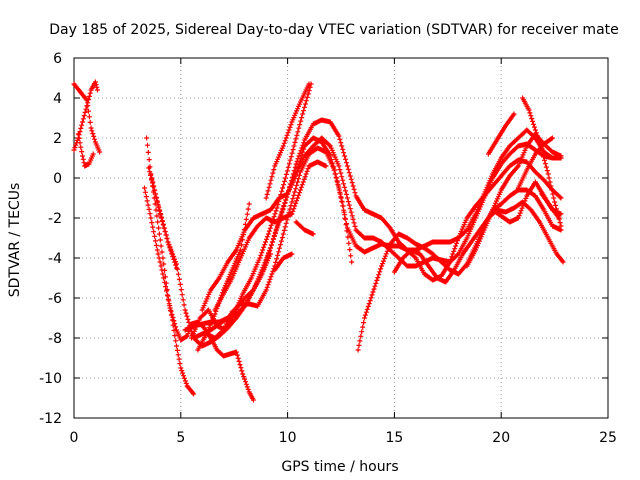 The width and height of the screenshot is (640, 480). I want to click on x-tick-label: 0, so click(74, 438).